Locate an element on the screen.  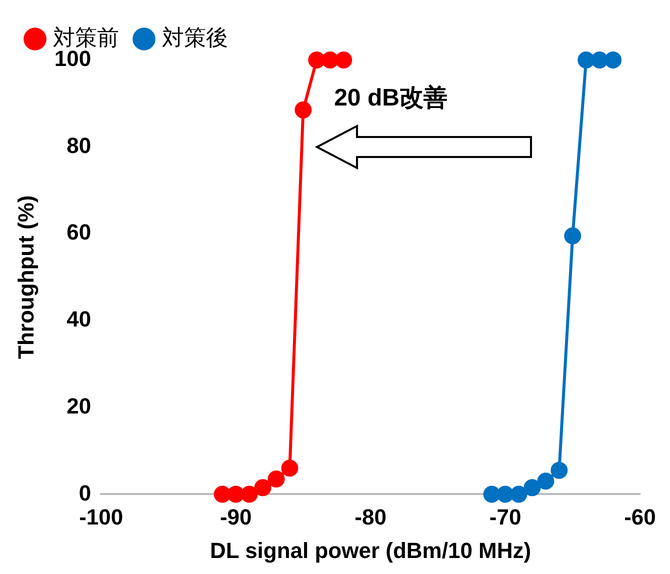
y-tick-label: 0 is located at coordinates (85, 493).